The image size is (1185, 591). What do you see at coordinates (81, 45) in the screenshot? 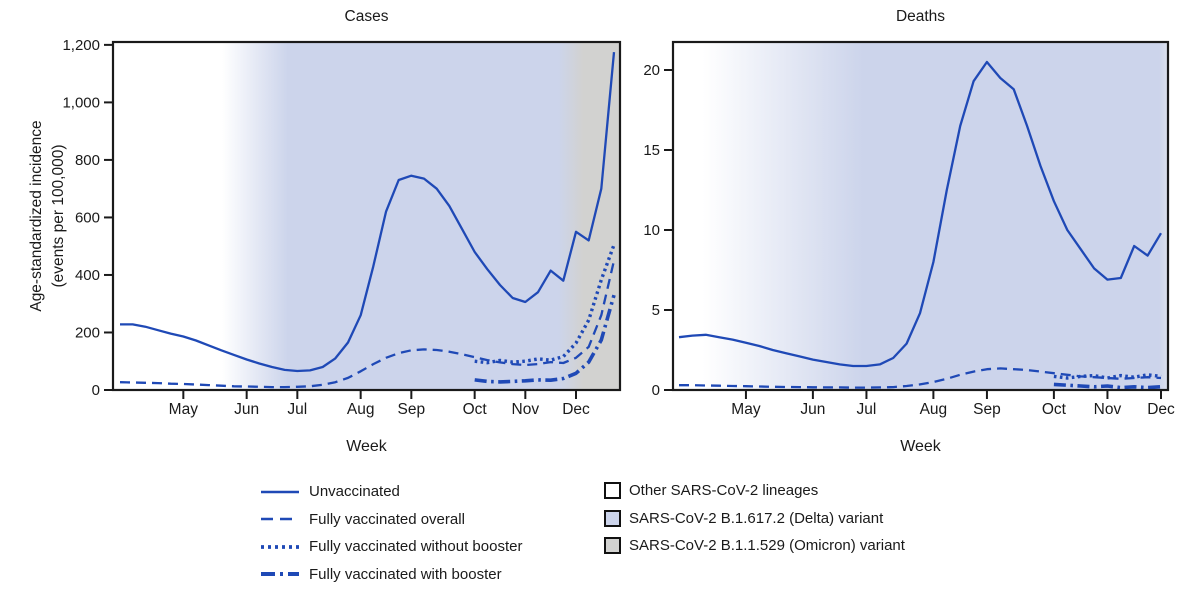
I see `y-tick-label: 1,200` at bounding box center [81, 45].